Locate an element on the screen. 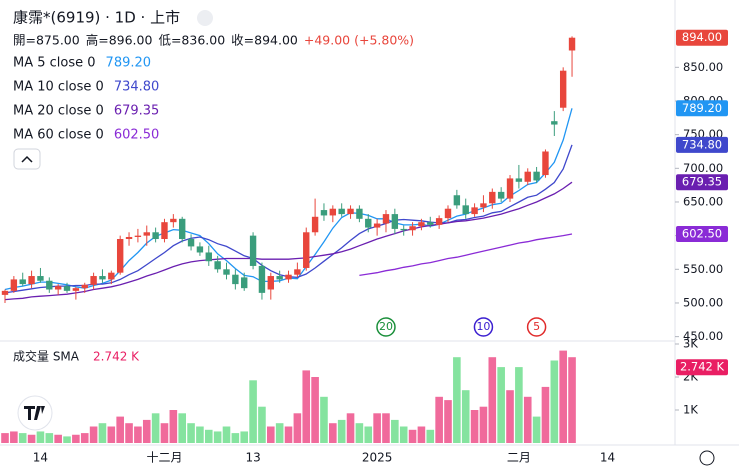 The width and height of the screenshot is (739, 474). chevron is located at coordinates (27, 159).